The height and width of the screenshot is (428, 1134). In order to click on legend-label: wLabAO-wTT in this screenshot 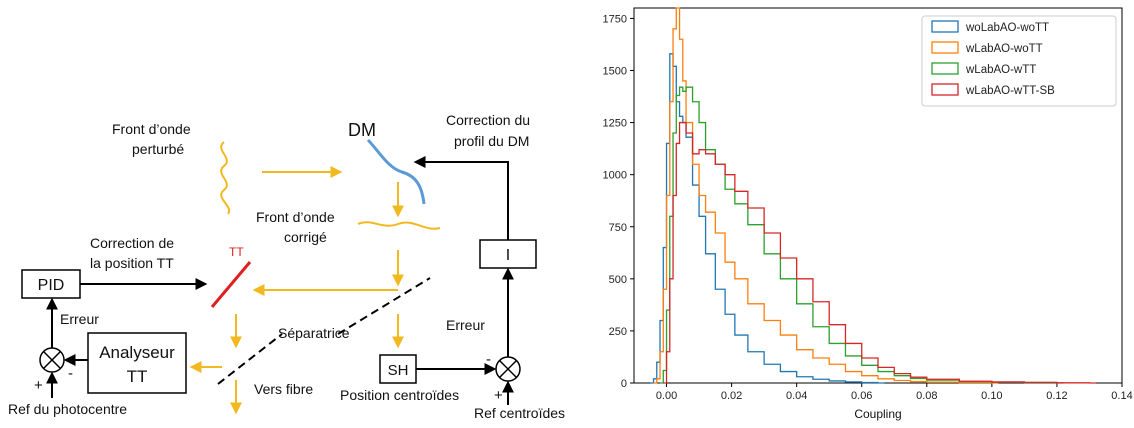, I will do `click(1000, 70)`.